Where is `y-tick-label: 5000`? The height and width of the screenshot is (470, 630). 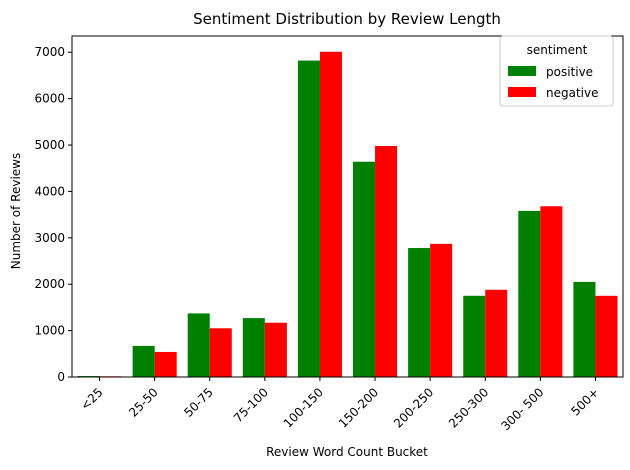
y-tick-label: 5000 is located at coordinates (49, 145).